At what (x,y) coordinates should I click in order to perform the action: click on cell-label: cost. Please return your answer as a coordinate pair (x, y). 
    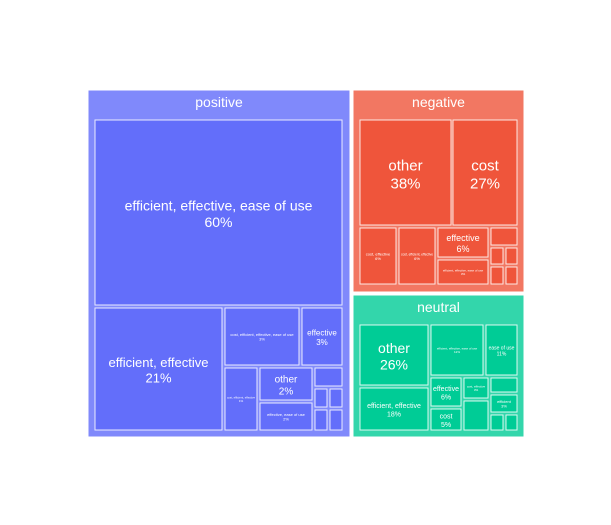
    Looking at the image, I should click on (485, 165).